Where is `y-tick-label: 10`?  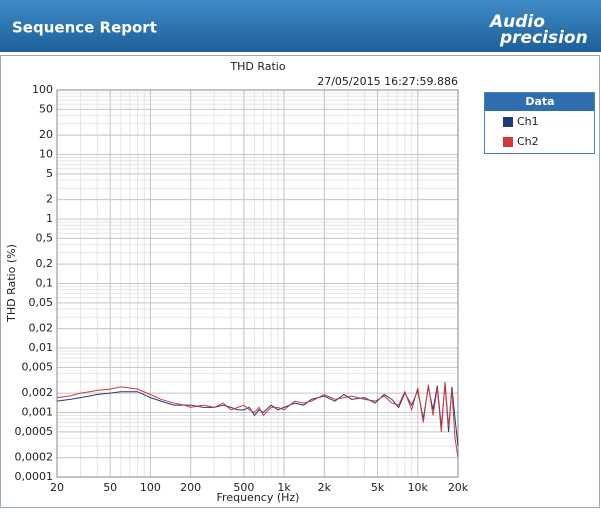 y-tick-label: 10 is located at coordinates (46, 154).